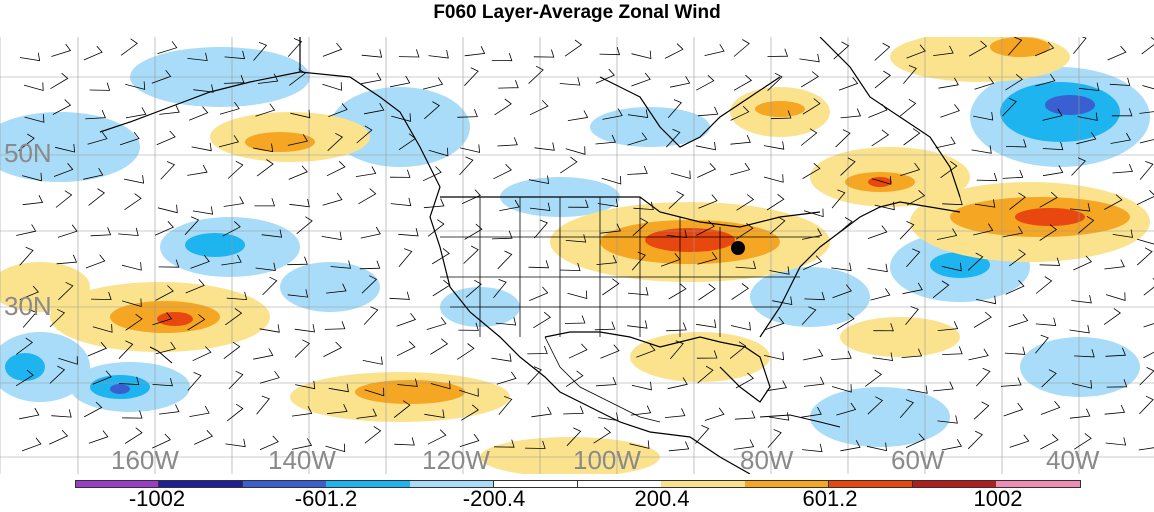 The width and height of the screenshot is (1154, 512). What do you see at coordinates (28, 153) in the screenshot?
I see `lat-label-50n: 50N` at bounding box center [28, 153].